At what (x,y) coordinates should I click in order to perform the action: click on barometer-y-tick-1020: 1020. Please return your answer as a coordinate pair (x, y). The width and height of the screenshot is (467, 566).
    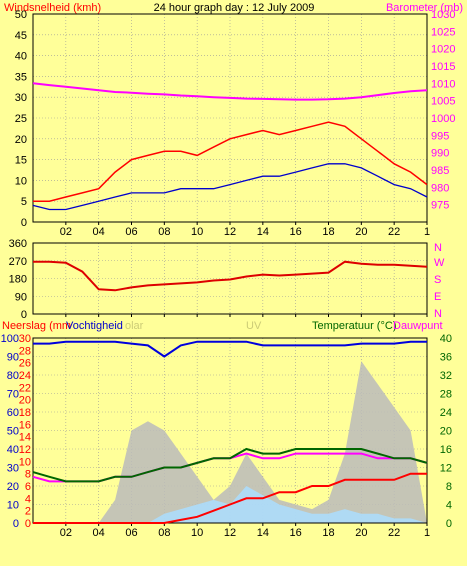
    Looking at the image, I should click on (443, 50).